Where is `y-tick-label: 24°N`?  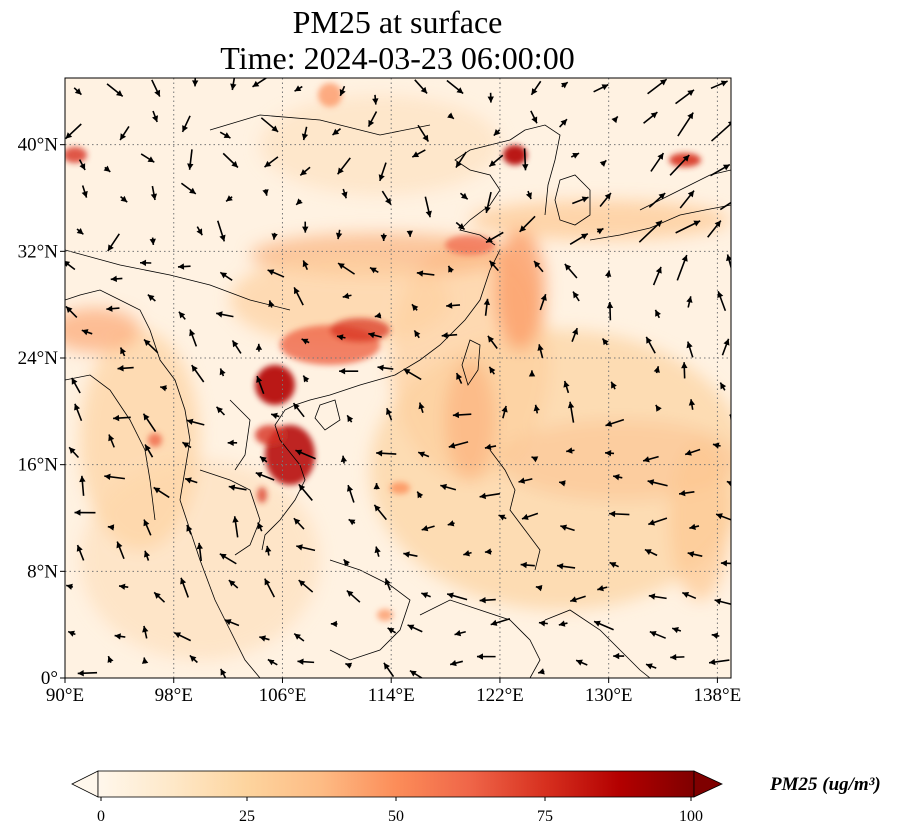 y-tick-label: 24°N is located at coordinates (38, 358).